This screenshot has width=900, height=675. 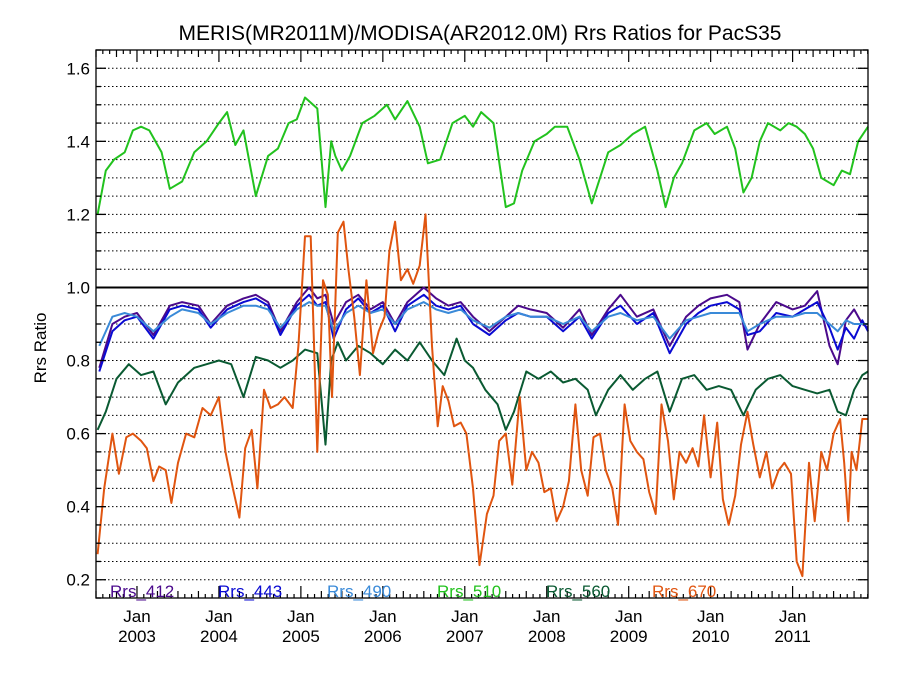 I want to click on y-tick-label: 0.2, so click(x=78, y=580).